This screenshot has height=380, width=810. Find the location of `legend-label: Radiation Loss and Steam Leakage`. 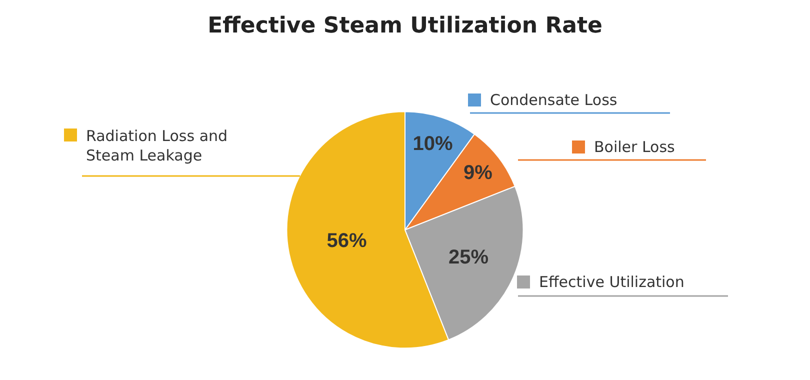

legend-label: Radiation Loss and Steam Leakage is located at coordinates (157, 145).